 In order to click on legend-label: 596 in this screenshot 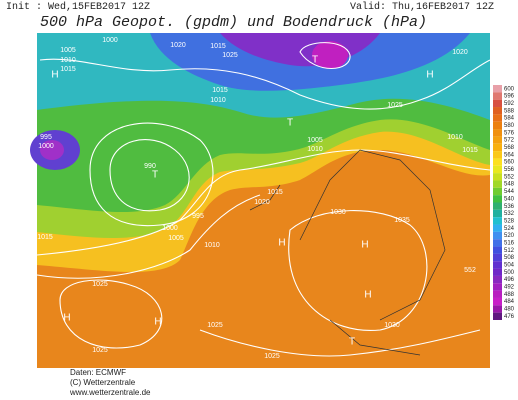, I will do `click(509, 97)`.